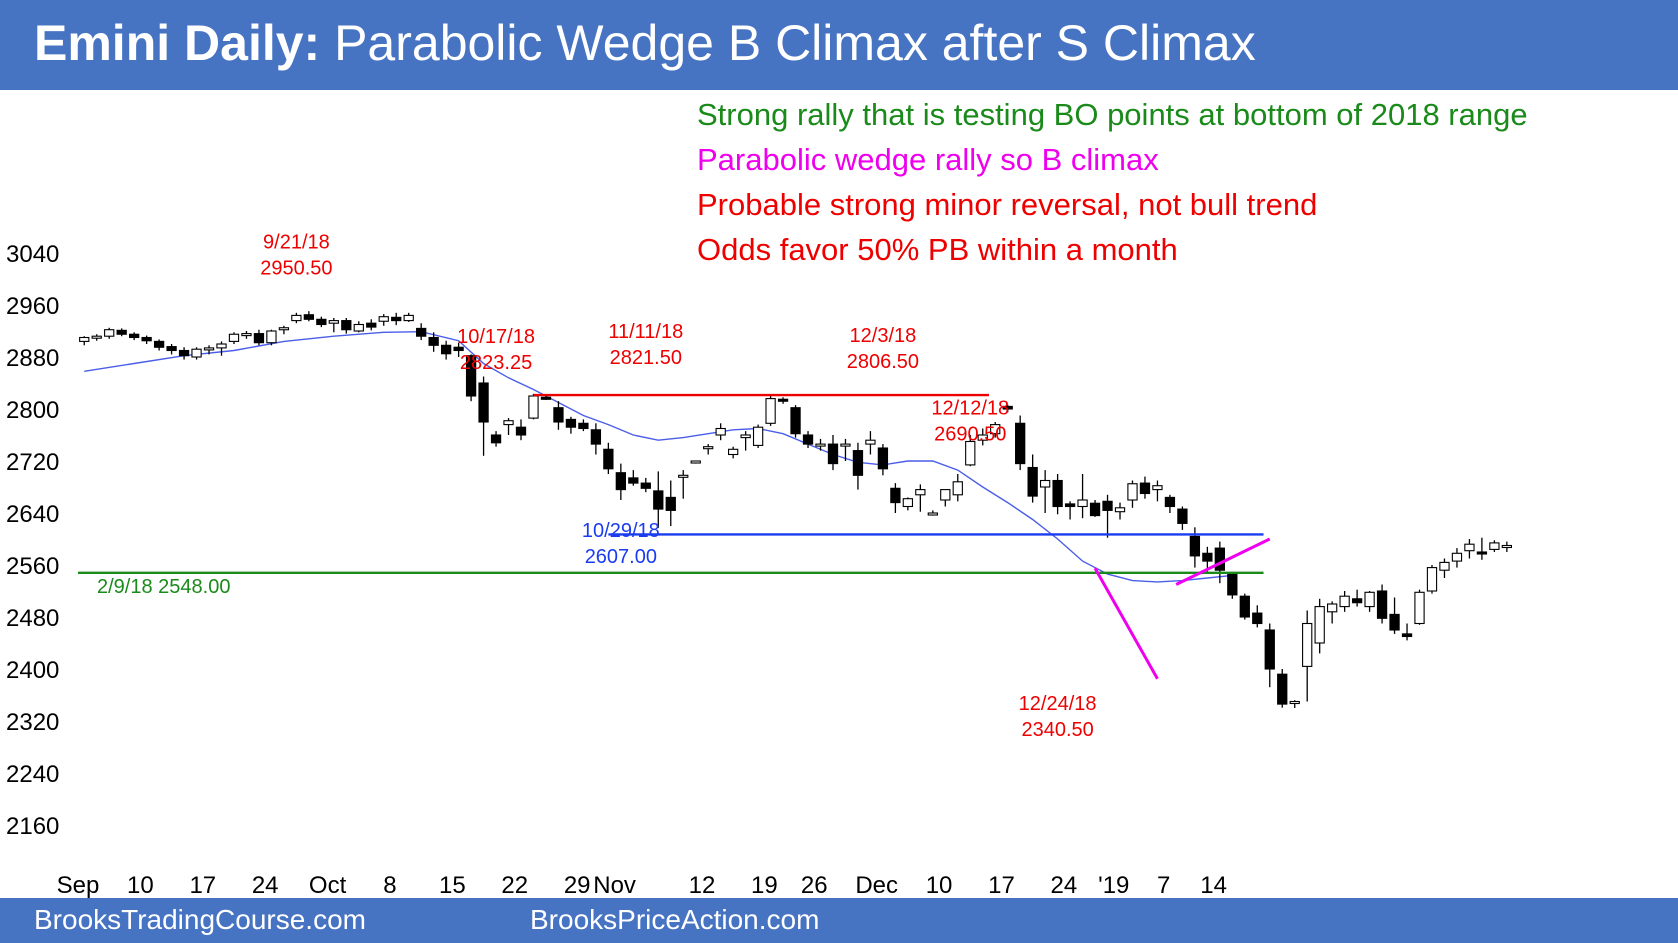  What do you see at coordinates (163, 587) in the screenshot?
I see `breakout-level-label: 2/9/18 2548.00` at bounding box center [163, 587].